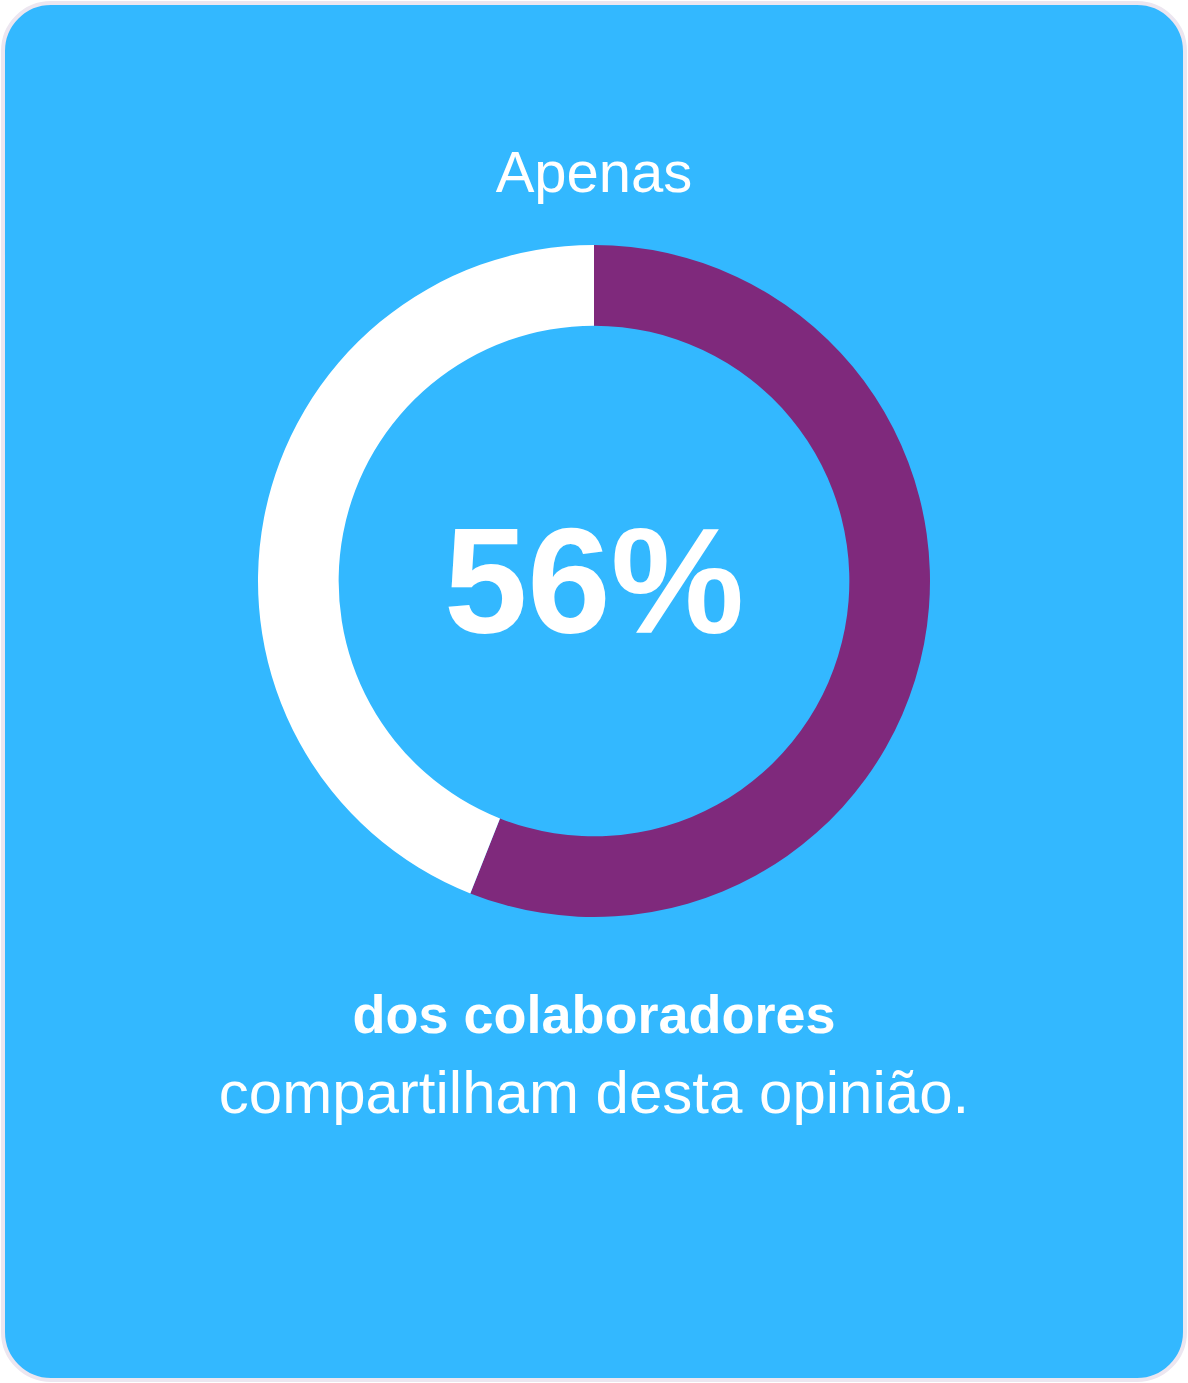 The height and width of the screenshot is (1383, 1188). I want to click on text: dos colaboradores, so click(594, 1014).